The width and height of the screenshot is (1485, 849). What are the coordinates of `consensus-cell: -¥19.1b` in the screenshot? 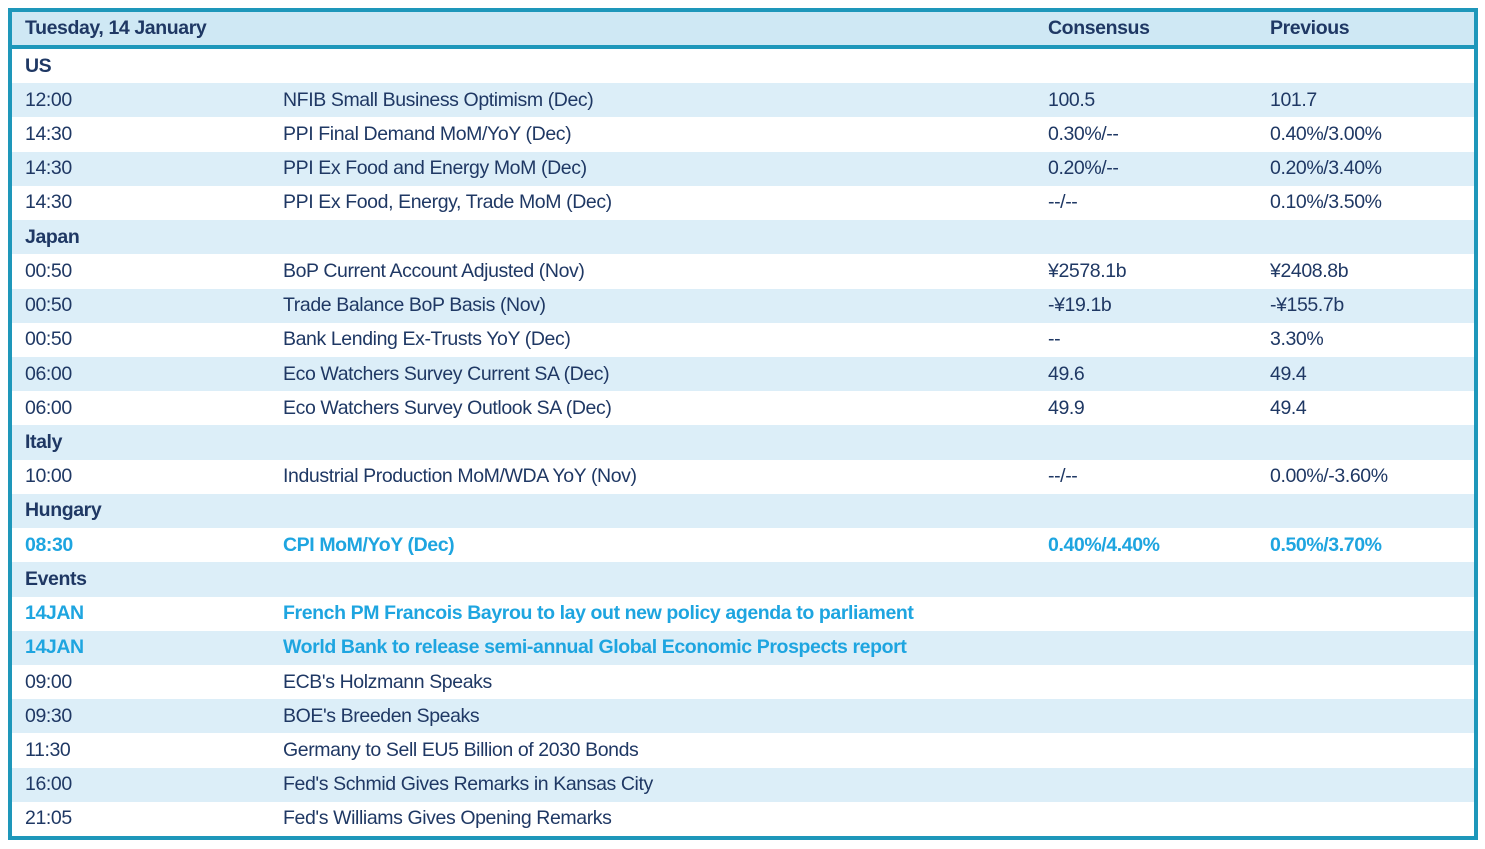 It's located at (1080, 305).